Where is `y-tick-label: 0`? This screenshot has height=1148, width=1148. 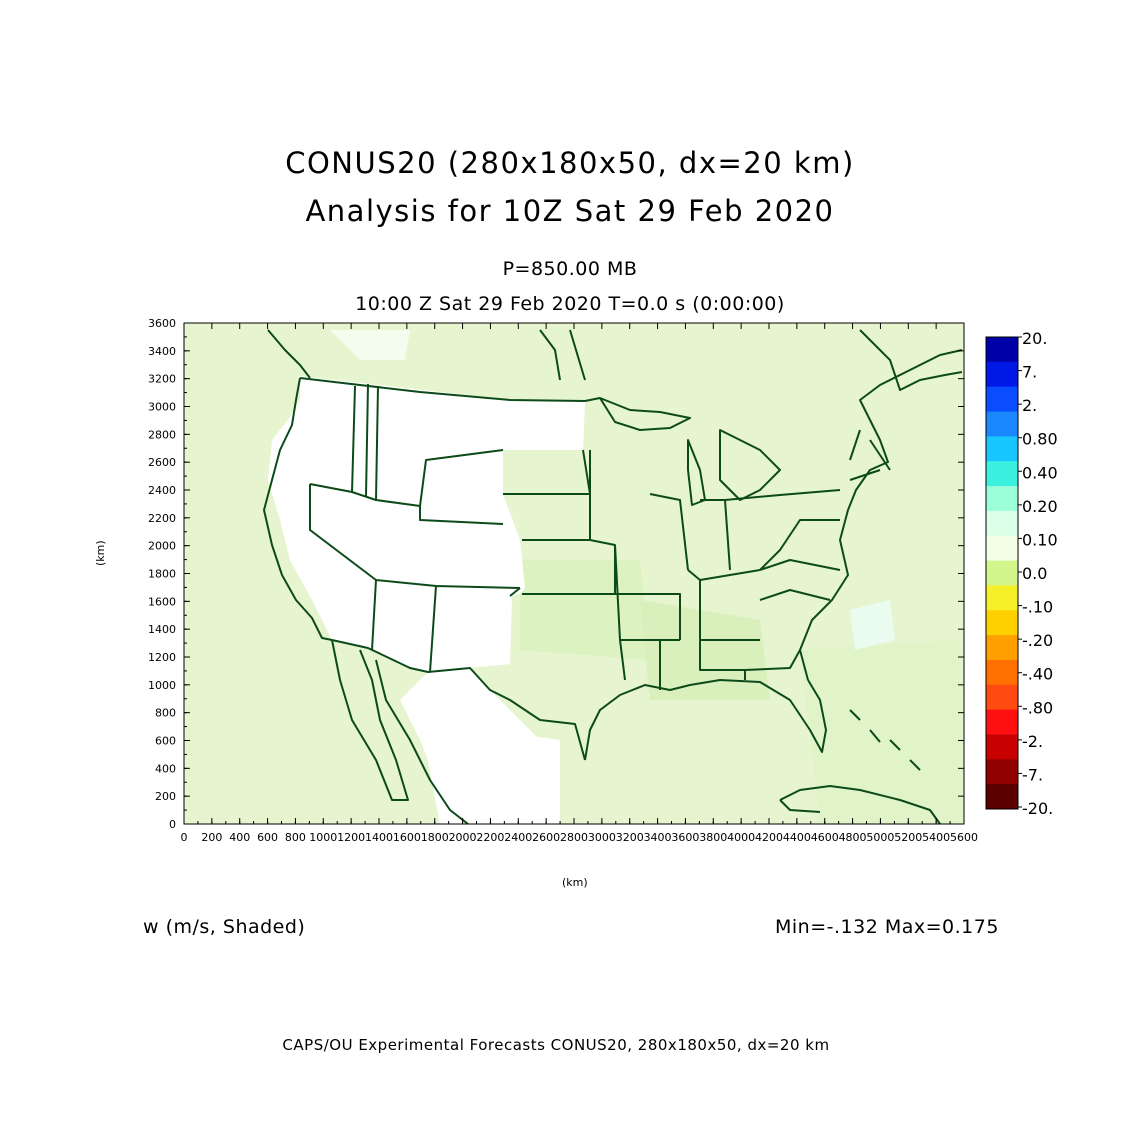
y-tick-label: 0 is located at coordinates (172, 824).